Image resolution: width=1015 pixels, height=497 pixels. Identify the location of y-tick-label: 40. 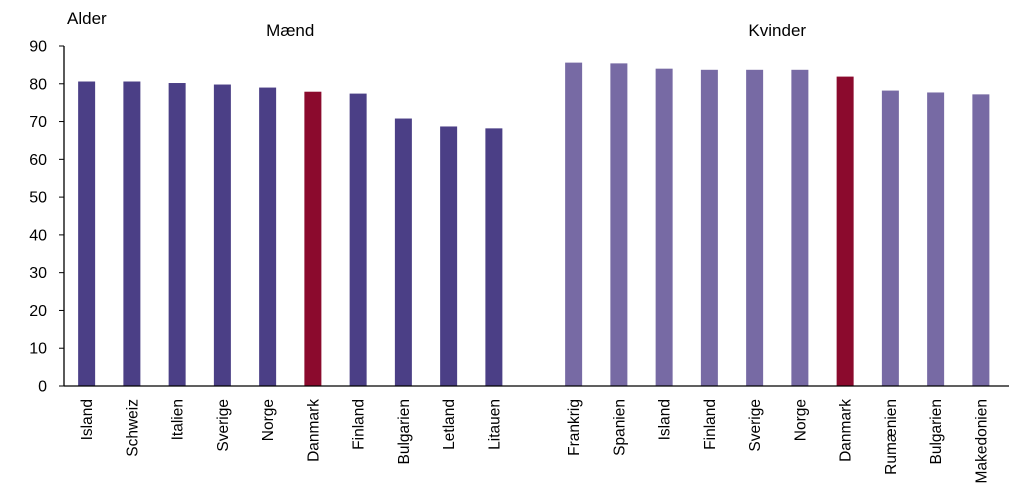
(38, 235).